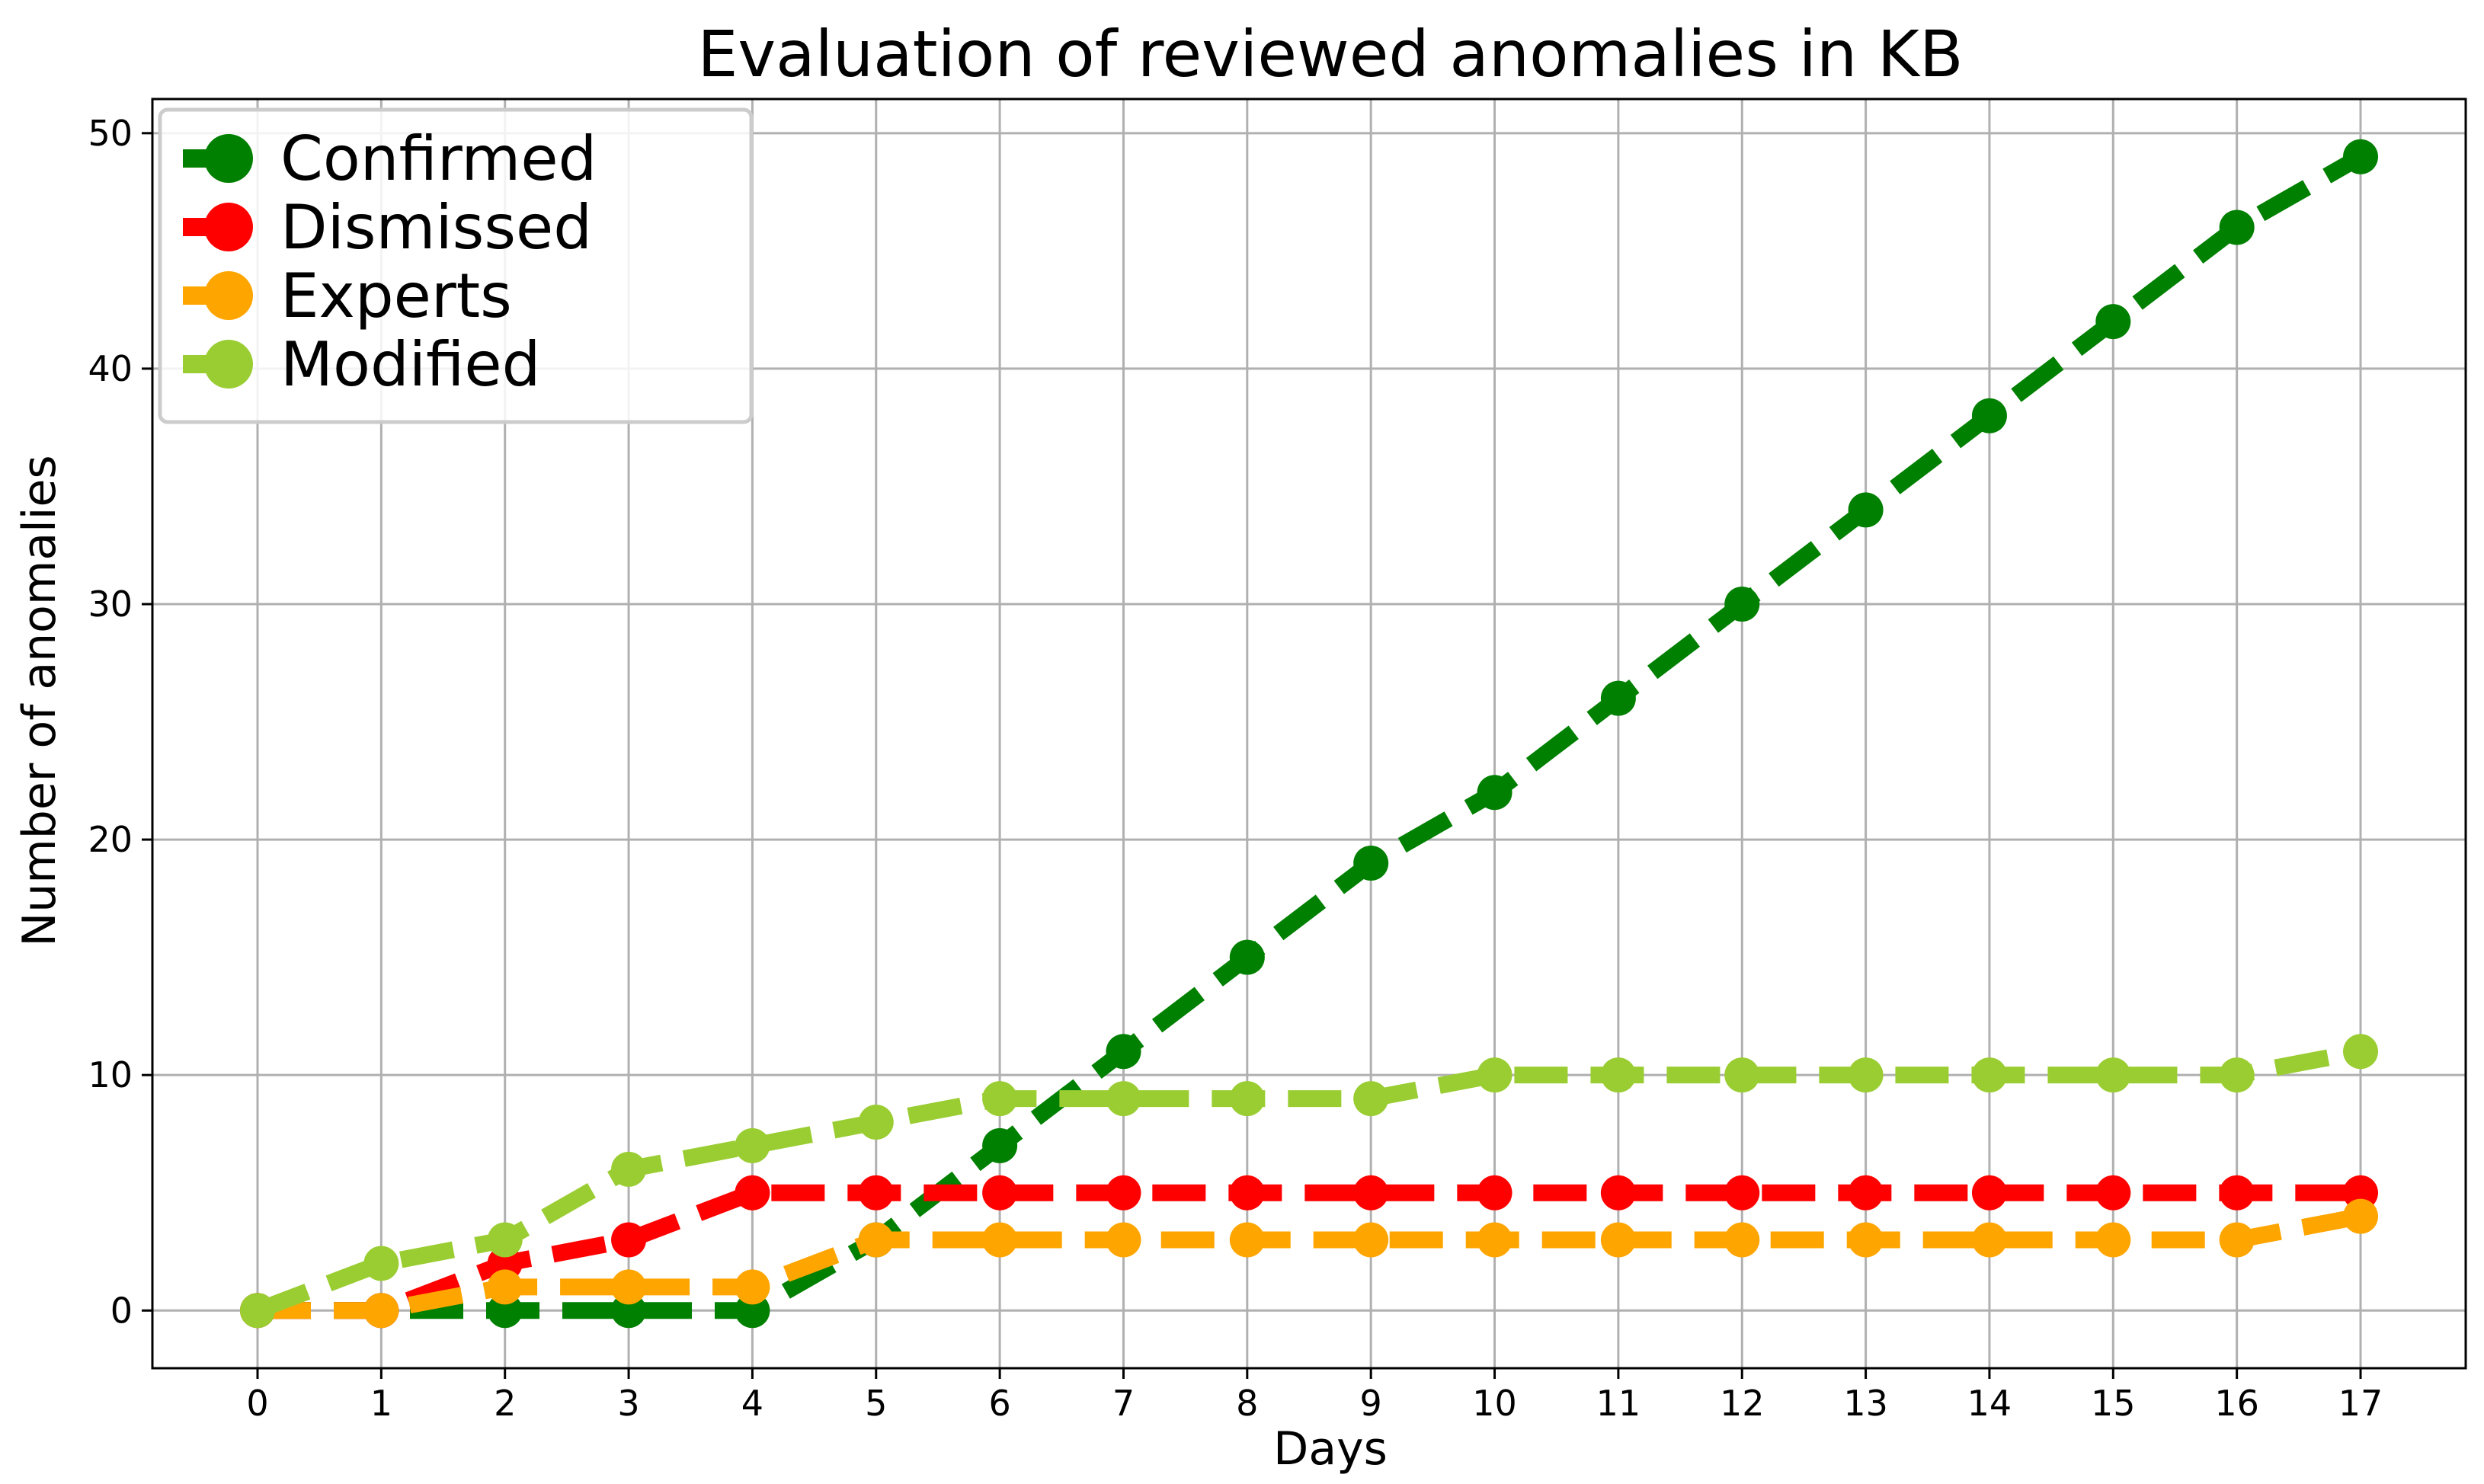  What do you see at coordinates (1124, 1403) in the screenshot?
I see `x-tick-label: 7` at bounding box center [1124, 1403].